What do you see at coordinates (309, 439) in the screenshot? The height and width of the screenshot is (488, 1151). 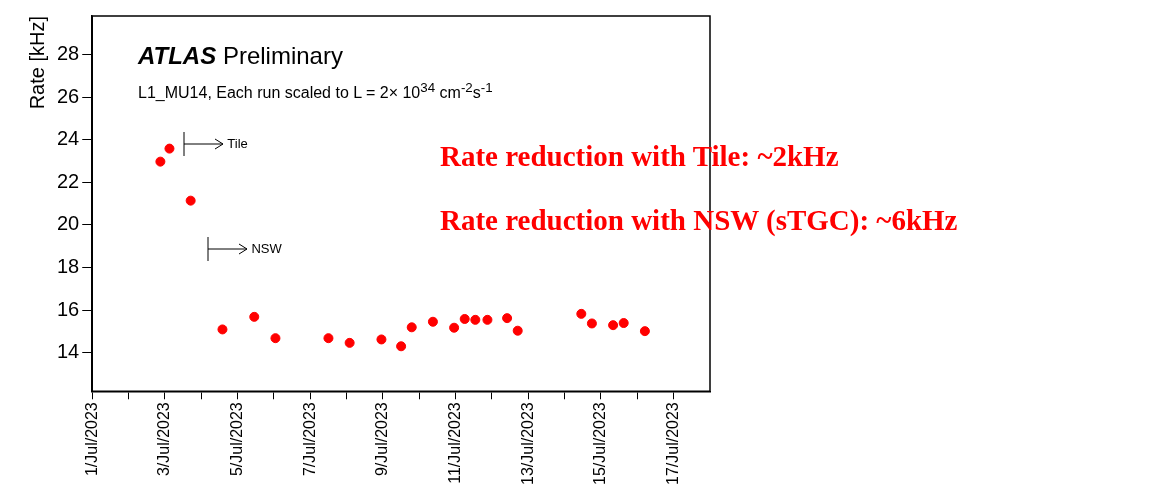 I see `x-tick-label: 7/Jul/2023` at bounding box center [309, 439].